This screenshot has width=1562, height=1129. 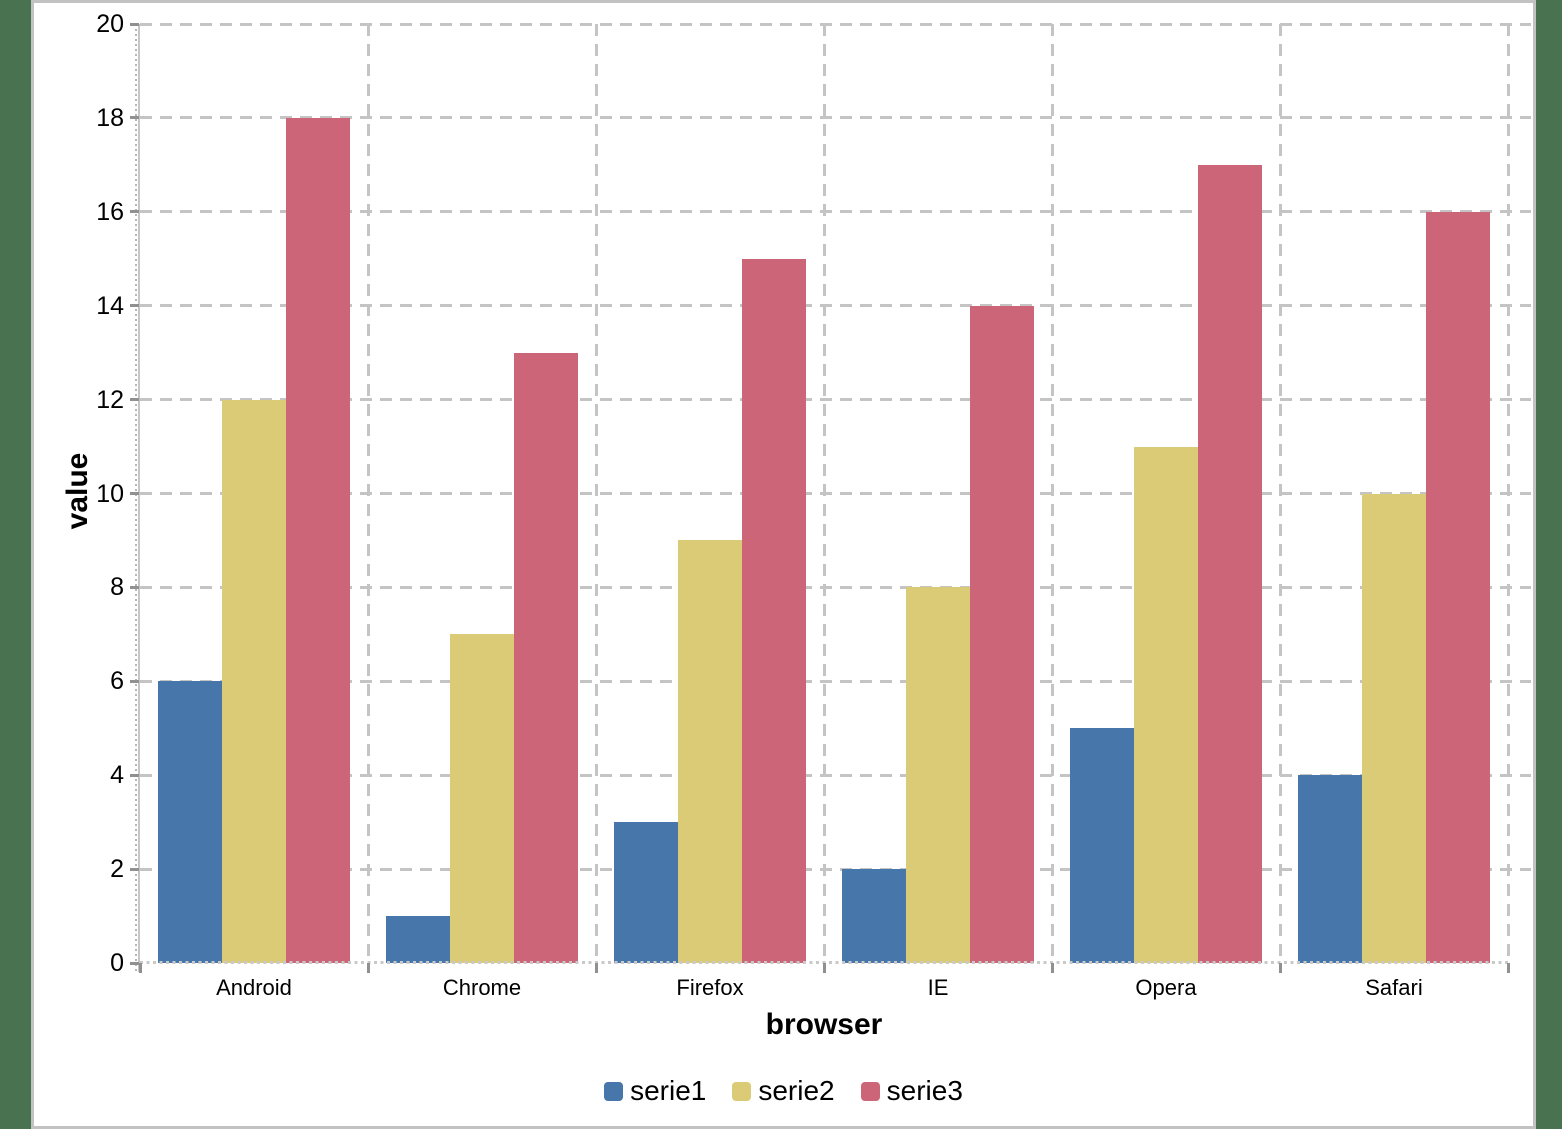 I want to click on bar-serie2-Safari, so click(x=1394, y=728).